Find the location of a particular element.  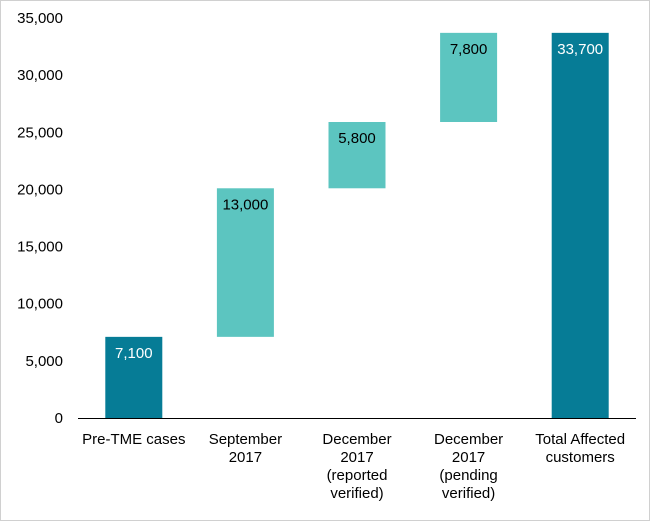

y-tick-label: 5,000 is located at coordinates (44, 361).